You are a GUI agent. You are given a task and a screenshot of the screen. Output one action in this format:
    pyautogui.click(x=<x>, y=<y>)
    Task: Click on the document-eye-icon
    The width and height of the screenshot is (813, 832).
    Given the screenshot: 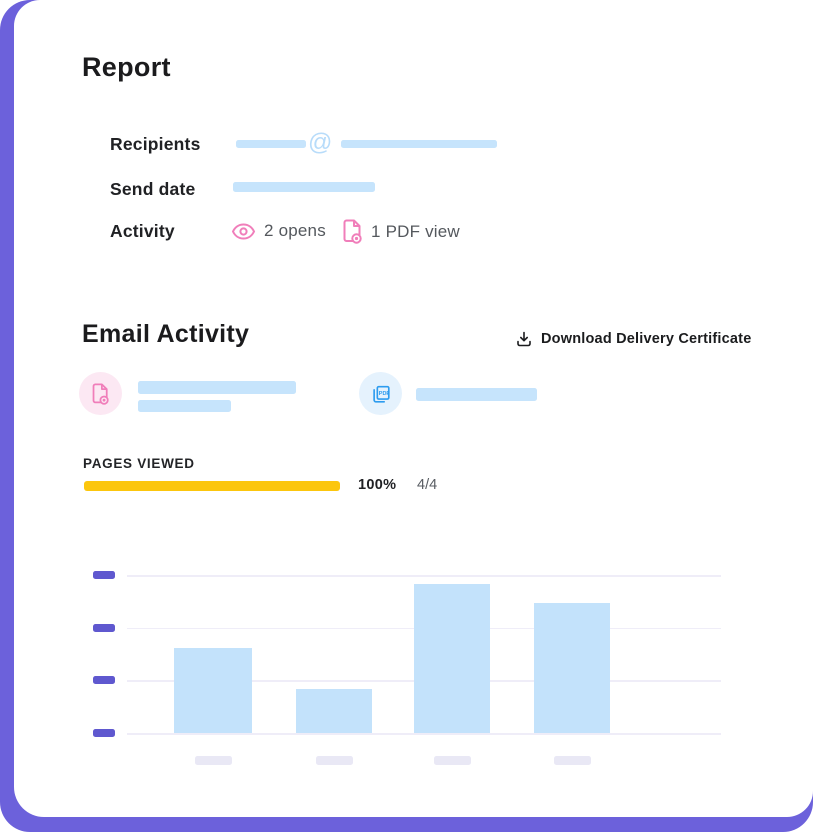 What is the action you would take?
    pyautogui.click(x=101, y=393)
    